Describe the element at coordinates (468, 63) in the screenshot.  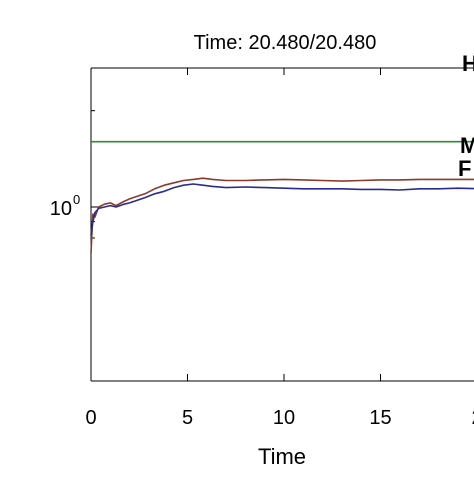
I see `annotation-h: H` at that location.